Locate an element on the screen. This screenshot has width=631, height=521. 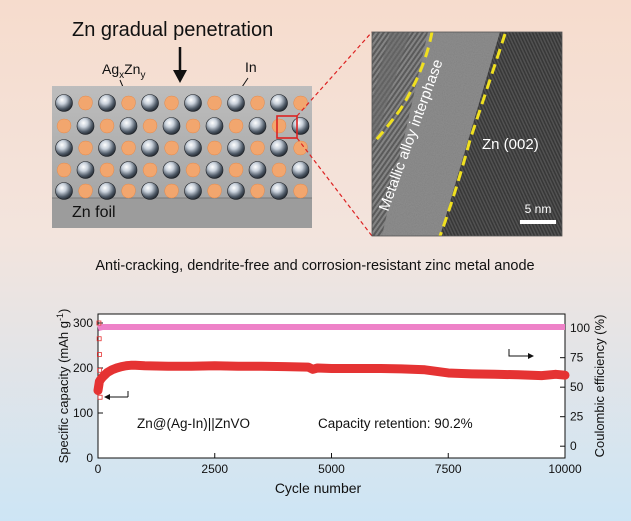
penetration-title: Zn gradual penetration is located at coordinates (172, 30).